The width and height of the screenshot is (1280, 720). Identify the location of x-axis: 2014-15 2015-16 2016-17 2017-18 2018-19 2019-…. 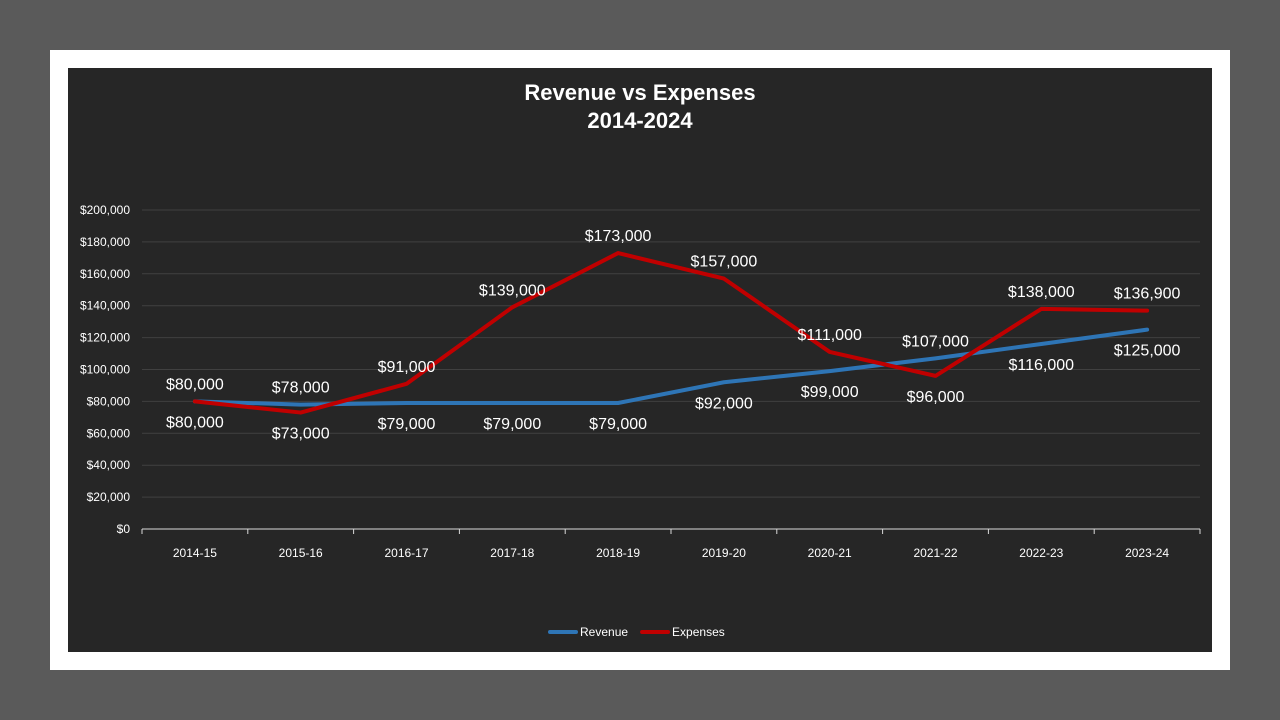
(671, 544).